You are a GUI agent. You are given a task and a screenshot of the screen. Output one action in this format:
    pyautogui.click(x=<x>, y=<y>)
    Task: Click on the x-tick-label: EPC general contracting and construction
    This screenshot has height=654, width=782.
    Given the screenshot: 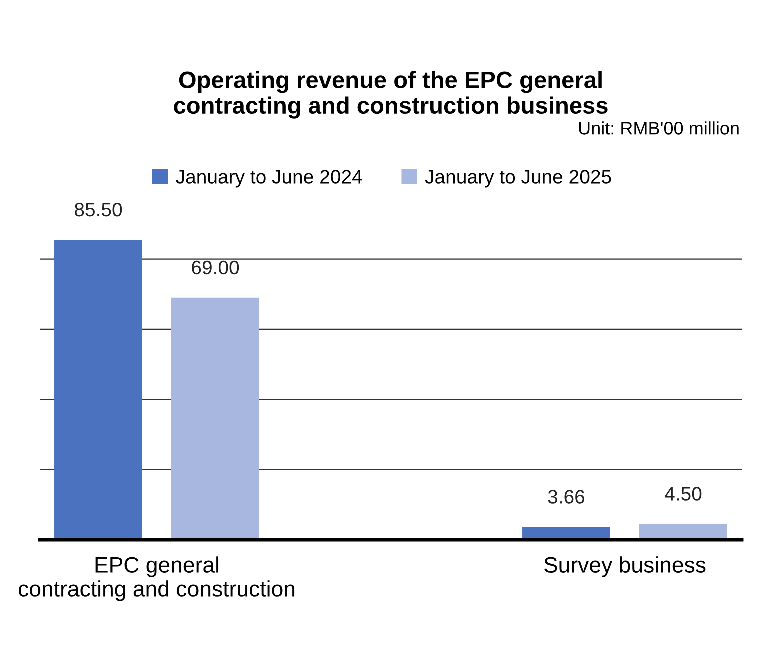 What is the action you would take?
    pyautogui.click(x=156, y=579)
    